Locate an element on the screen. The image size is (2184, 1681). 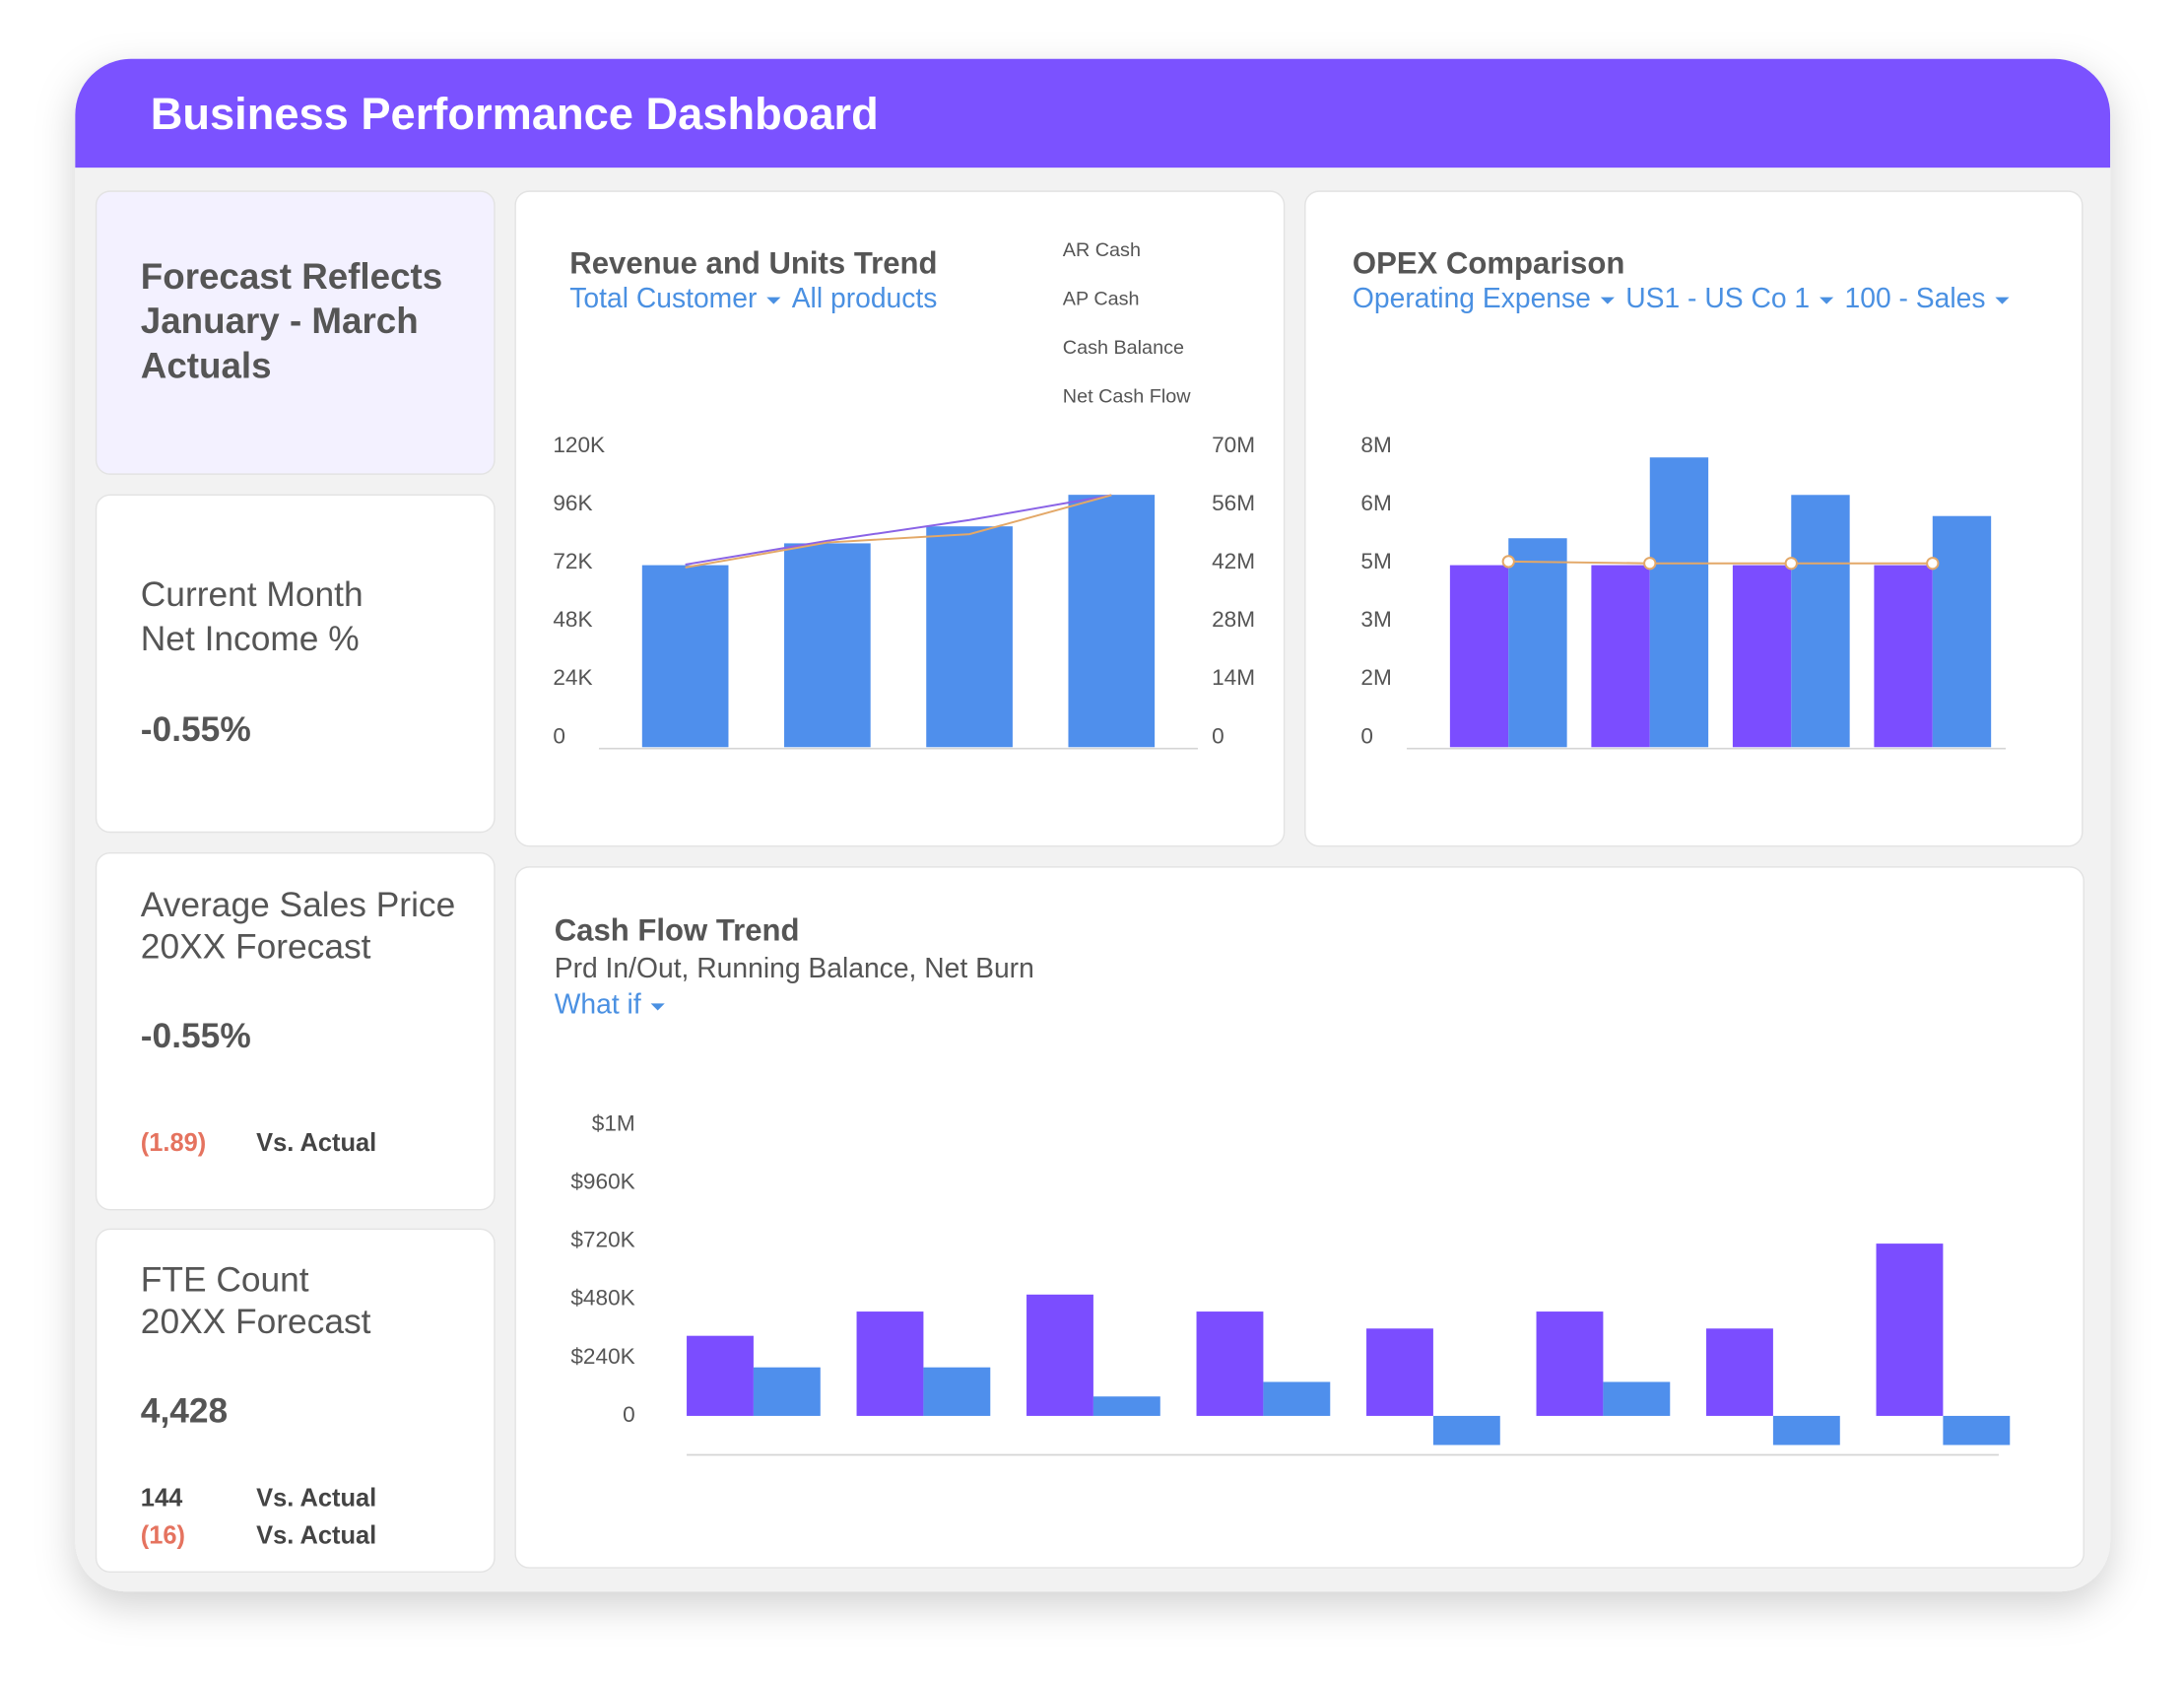
tick-label: 6M is located at coordinates (1375, 503).